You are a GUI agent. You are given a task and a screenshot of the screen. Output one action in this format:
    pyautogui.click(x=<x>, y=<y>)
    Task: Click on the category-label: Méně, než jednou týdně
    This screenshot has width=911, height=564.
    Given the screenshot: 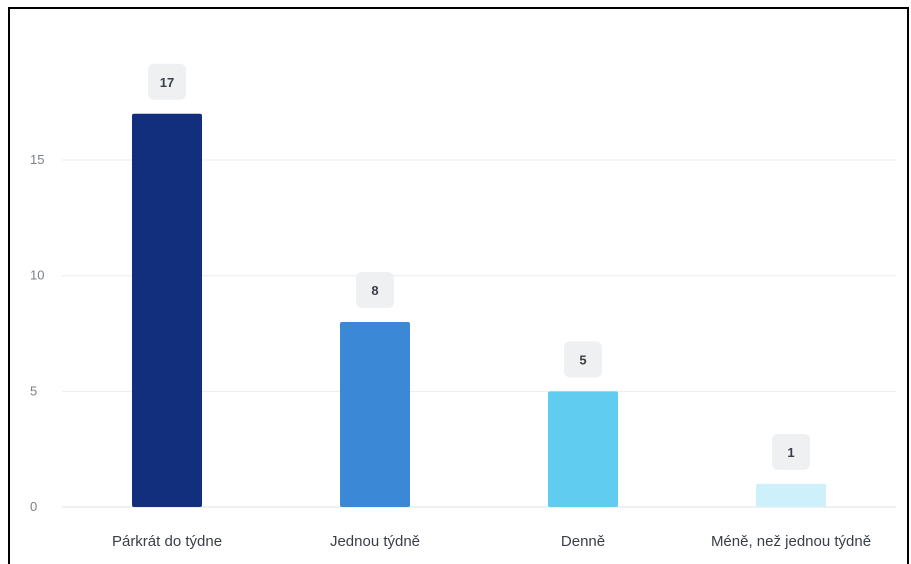 What is the action you would take?
    pyautogui.click(x=791, y=541)
    